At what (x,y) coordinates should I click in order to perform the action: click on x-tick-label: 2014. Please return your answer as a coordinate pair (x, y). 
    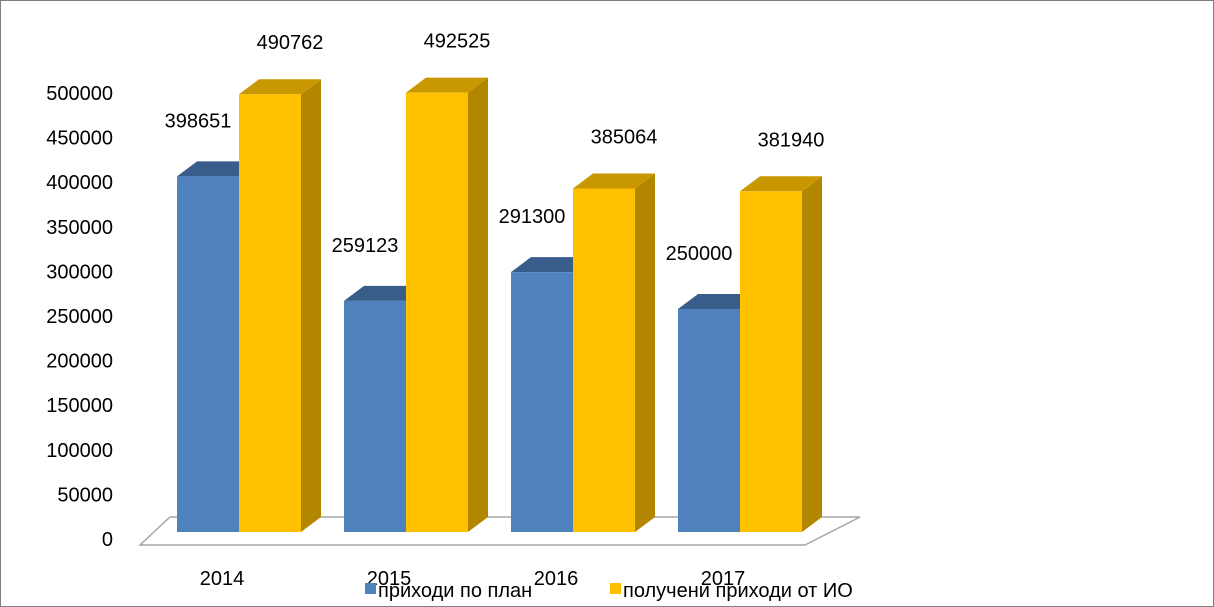
    Looking at the image, I should click on (222, 579).